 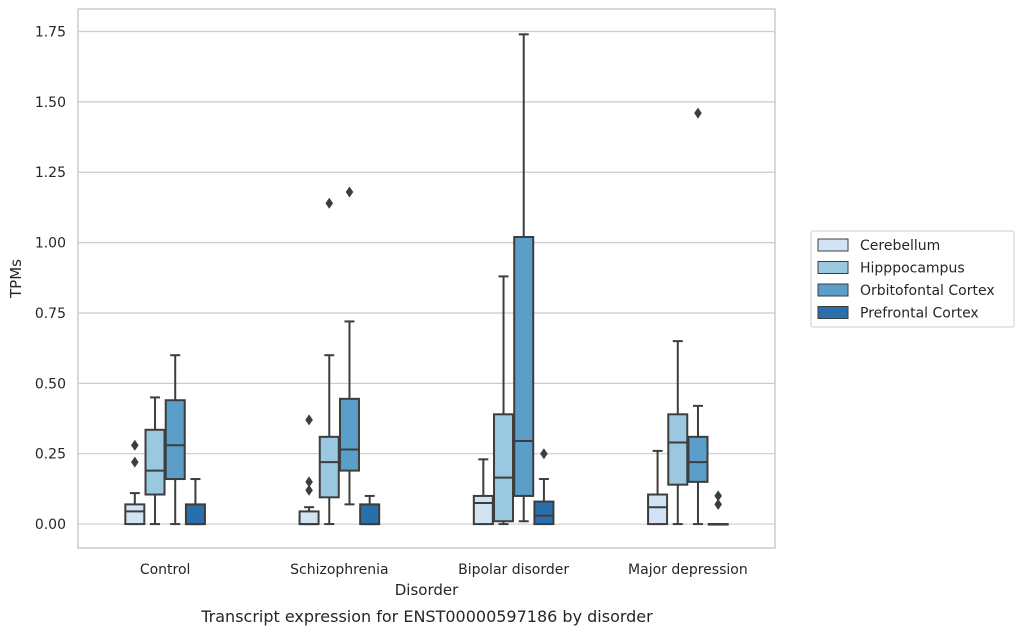 What do you see at coordinates (688, 570) in the screenshot?
I see `x-tick-label: Major depression` at bounding box center [688, 570].